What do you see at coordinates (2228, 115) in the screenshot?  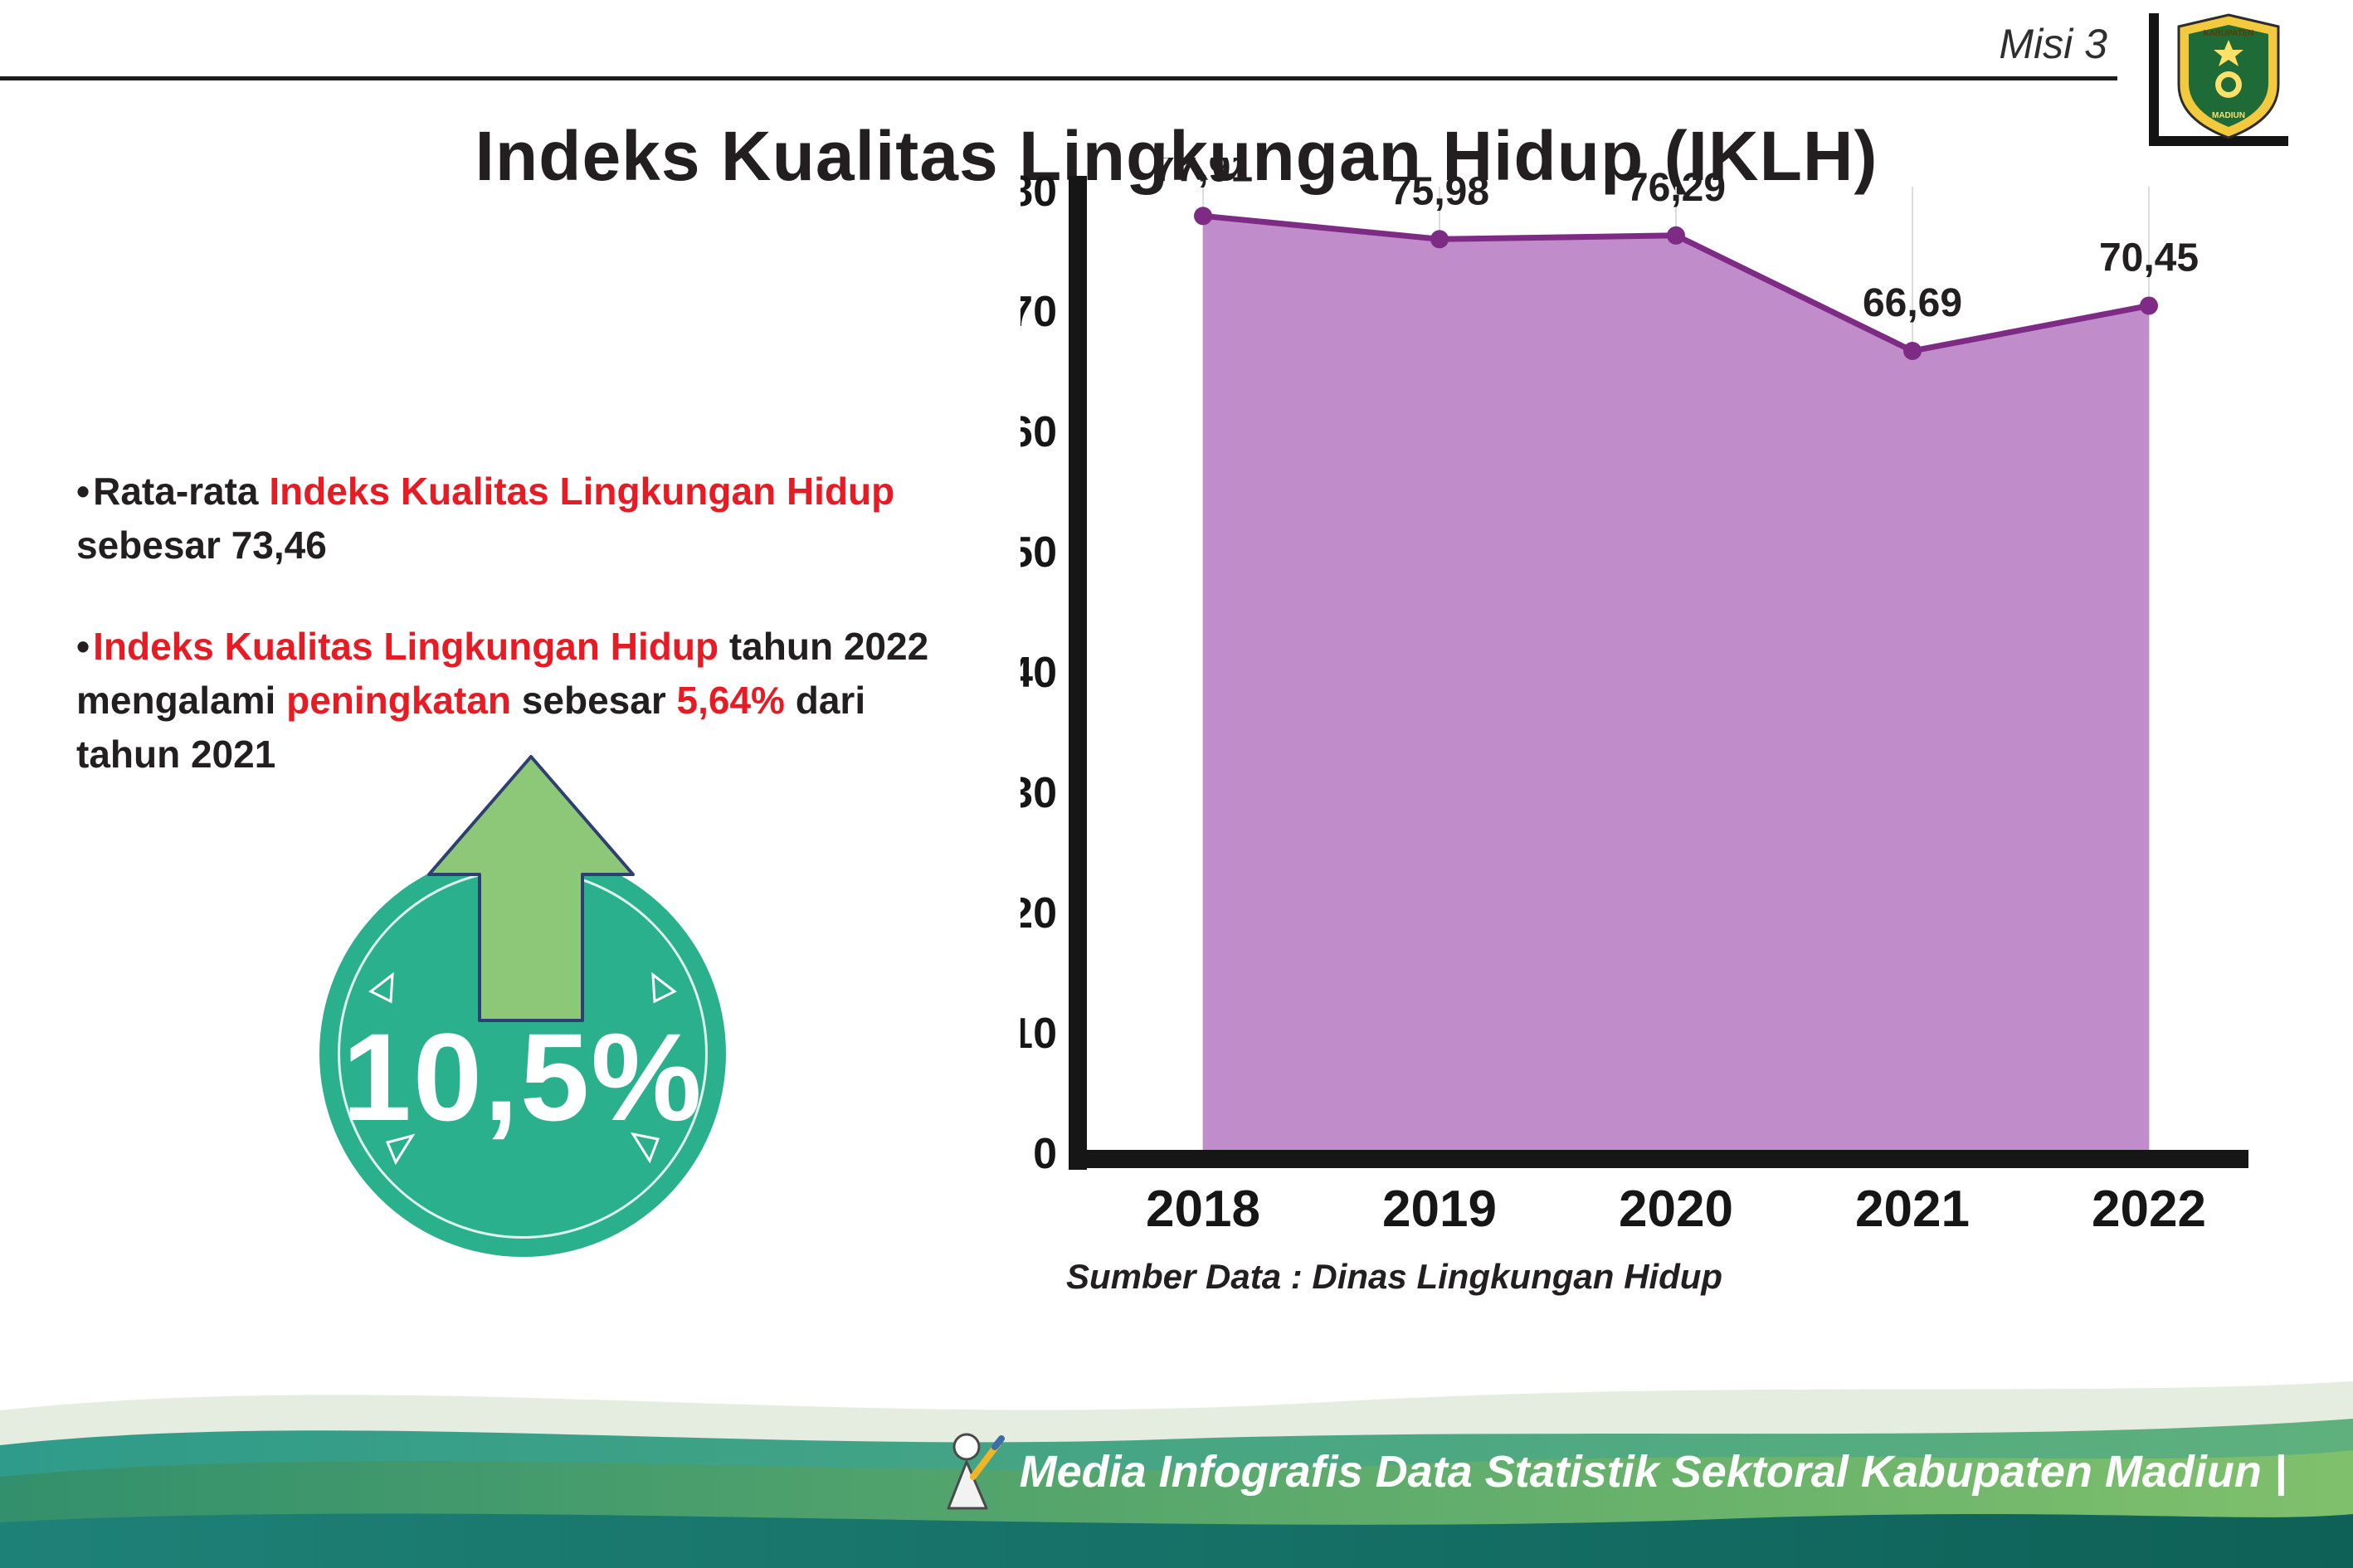 I see `logo-caption-bottom: MADIUN` at bounding box center [2228, 115].